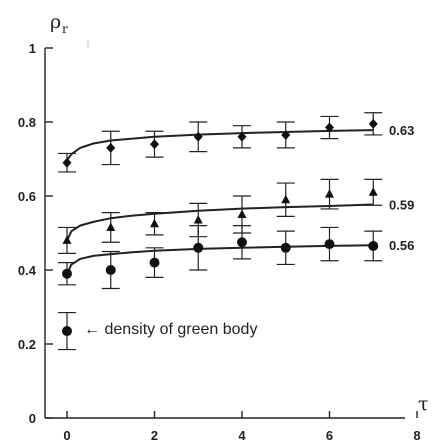 This screenshot has width=438, height=446. I want to click on x-tick-label: 6, so click(329, 435).